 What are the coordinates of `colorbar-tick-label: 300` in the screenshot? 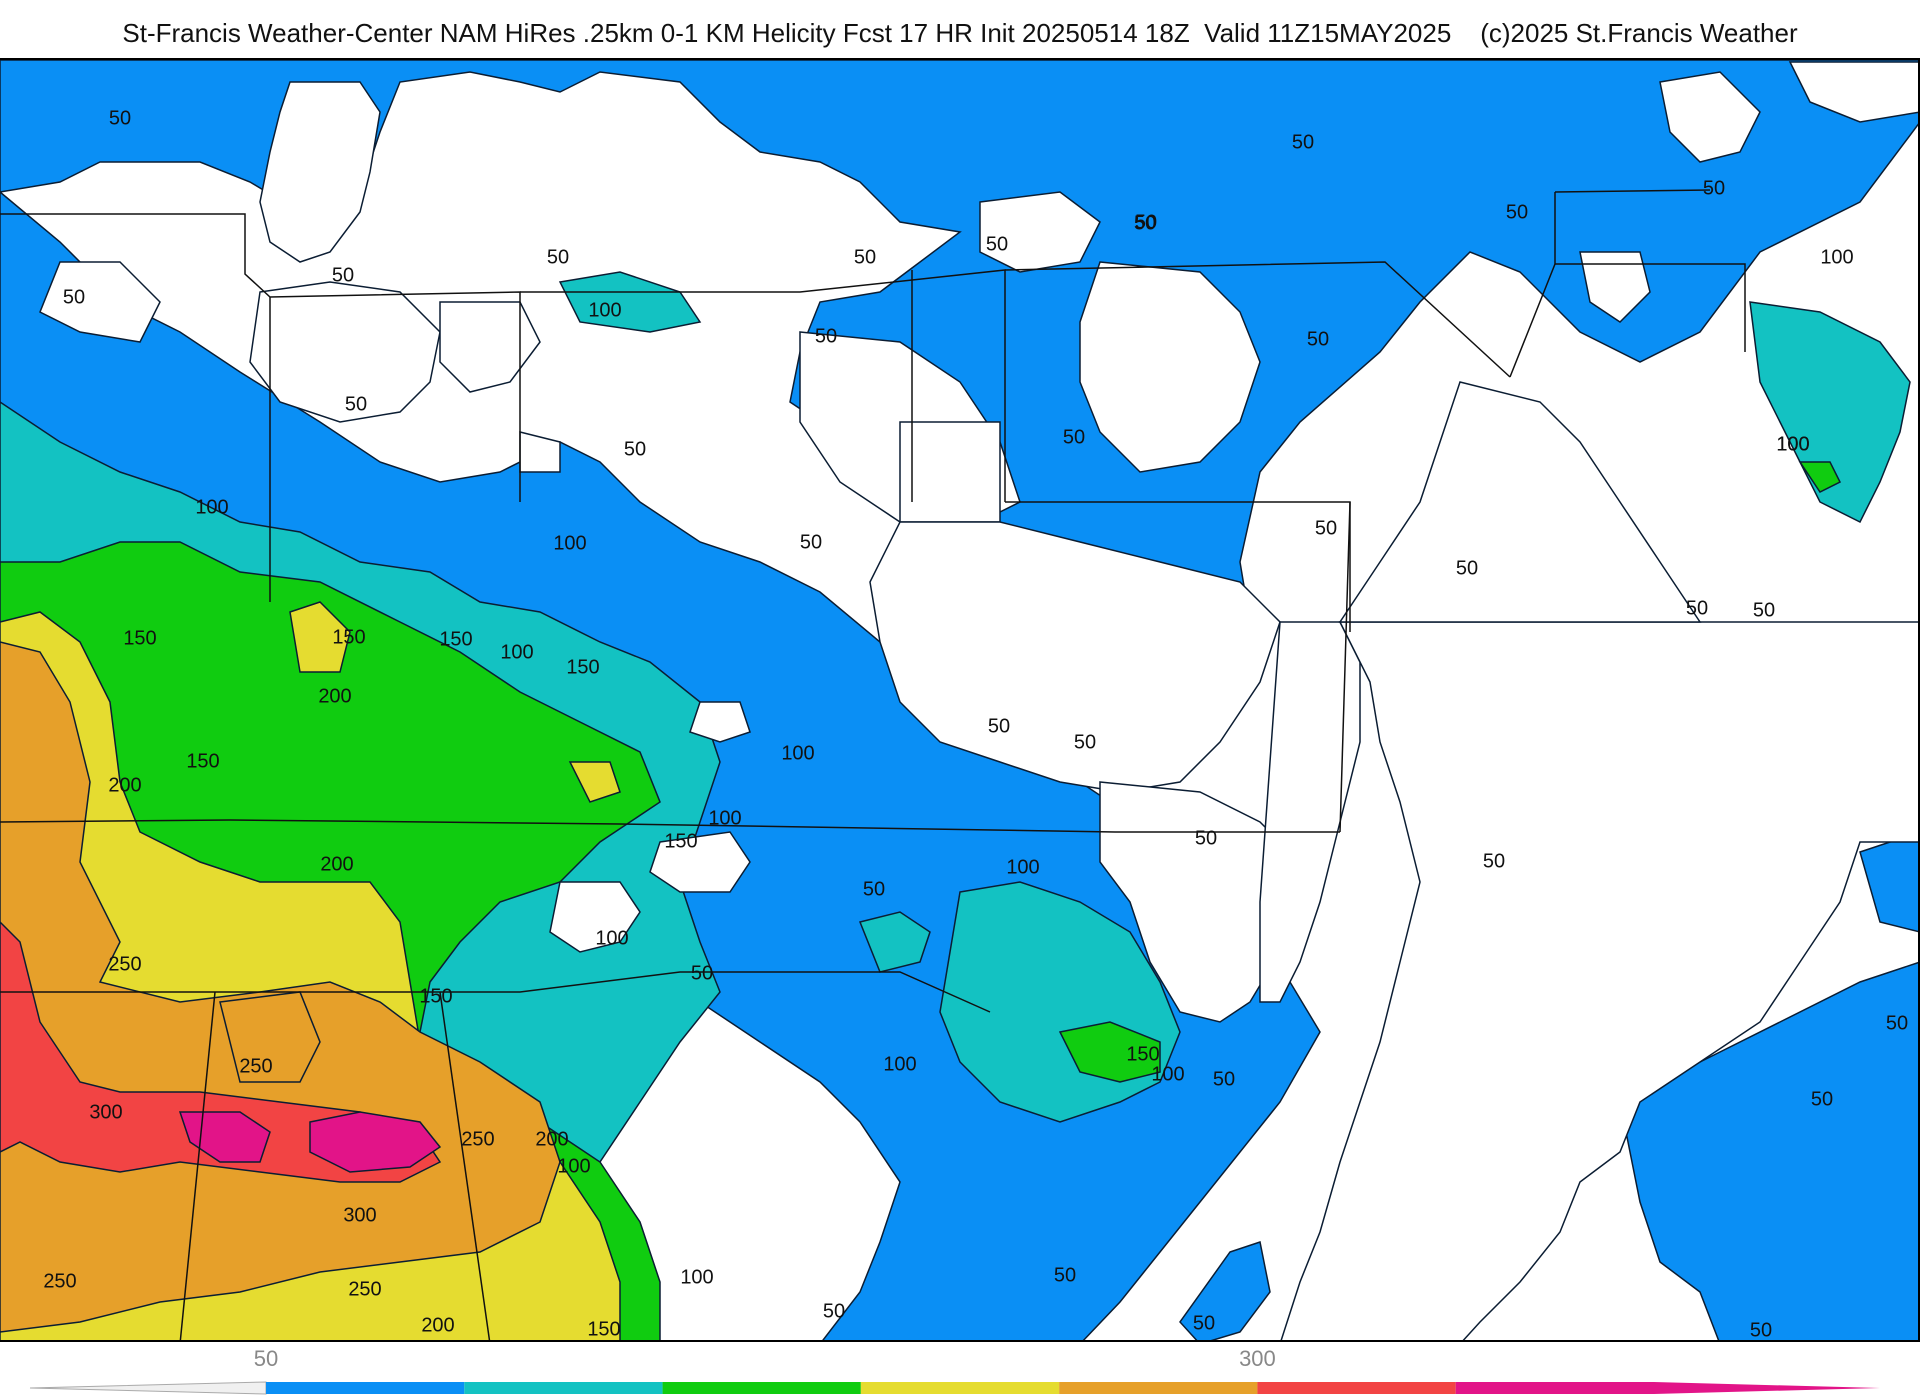 It's located at (1257, 1358).